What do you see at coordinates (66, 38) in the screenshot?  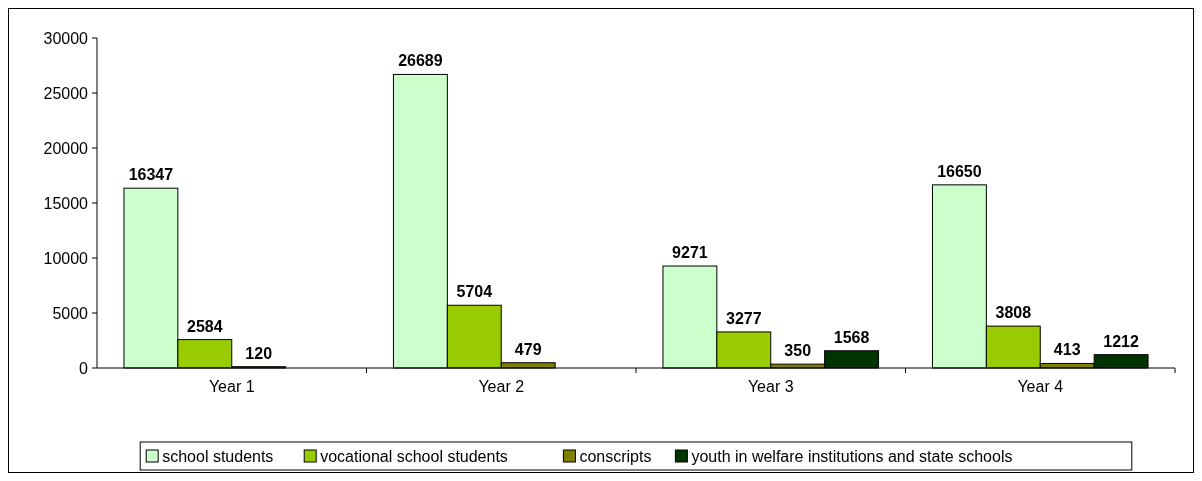 I see `y-tick-label: 30000` at bounding box center [66, 38].